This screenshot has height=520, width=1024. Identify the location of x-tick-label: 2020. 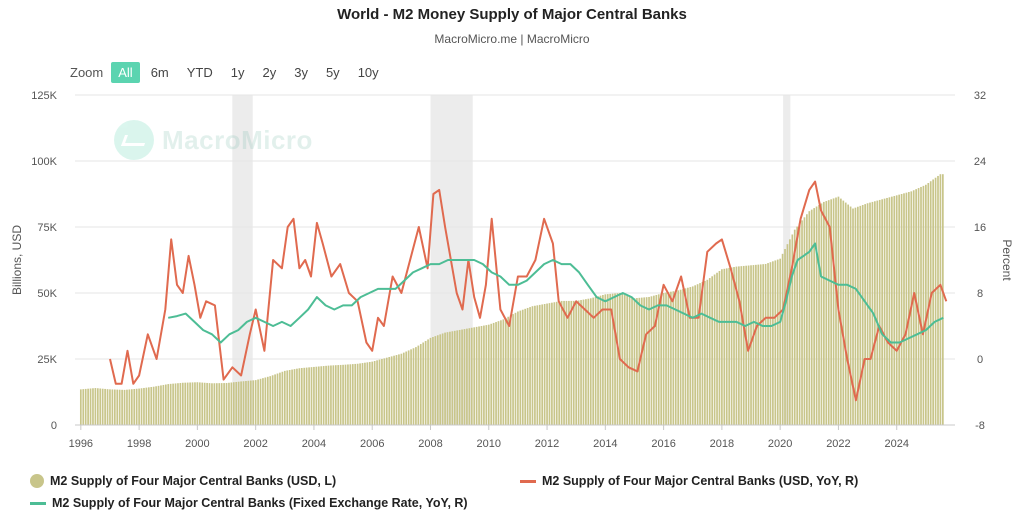
(780, 444).